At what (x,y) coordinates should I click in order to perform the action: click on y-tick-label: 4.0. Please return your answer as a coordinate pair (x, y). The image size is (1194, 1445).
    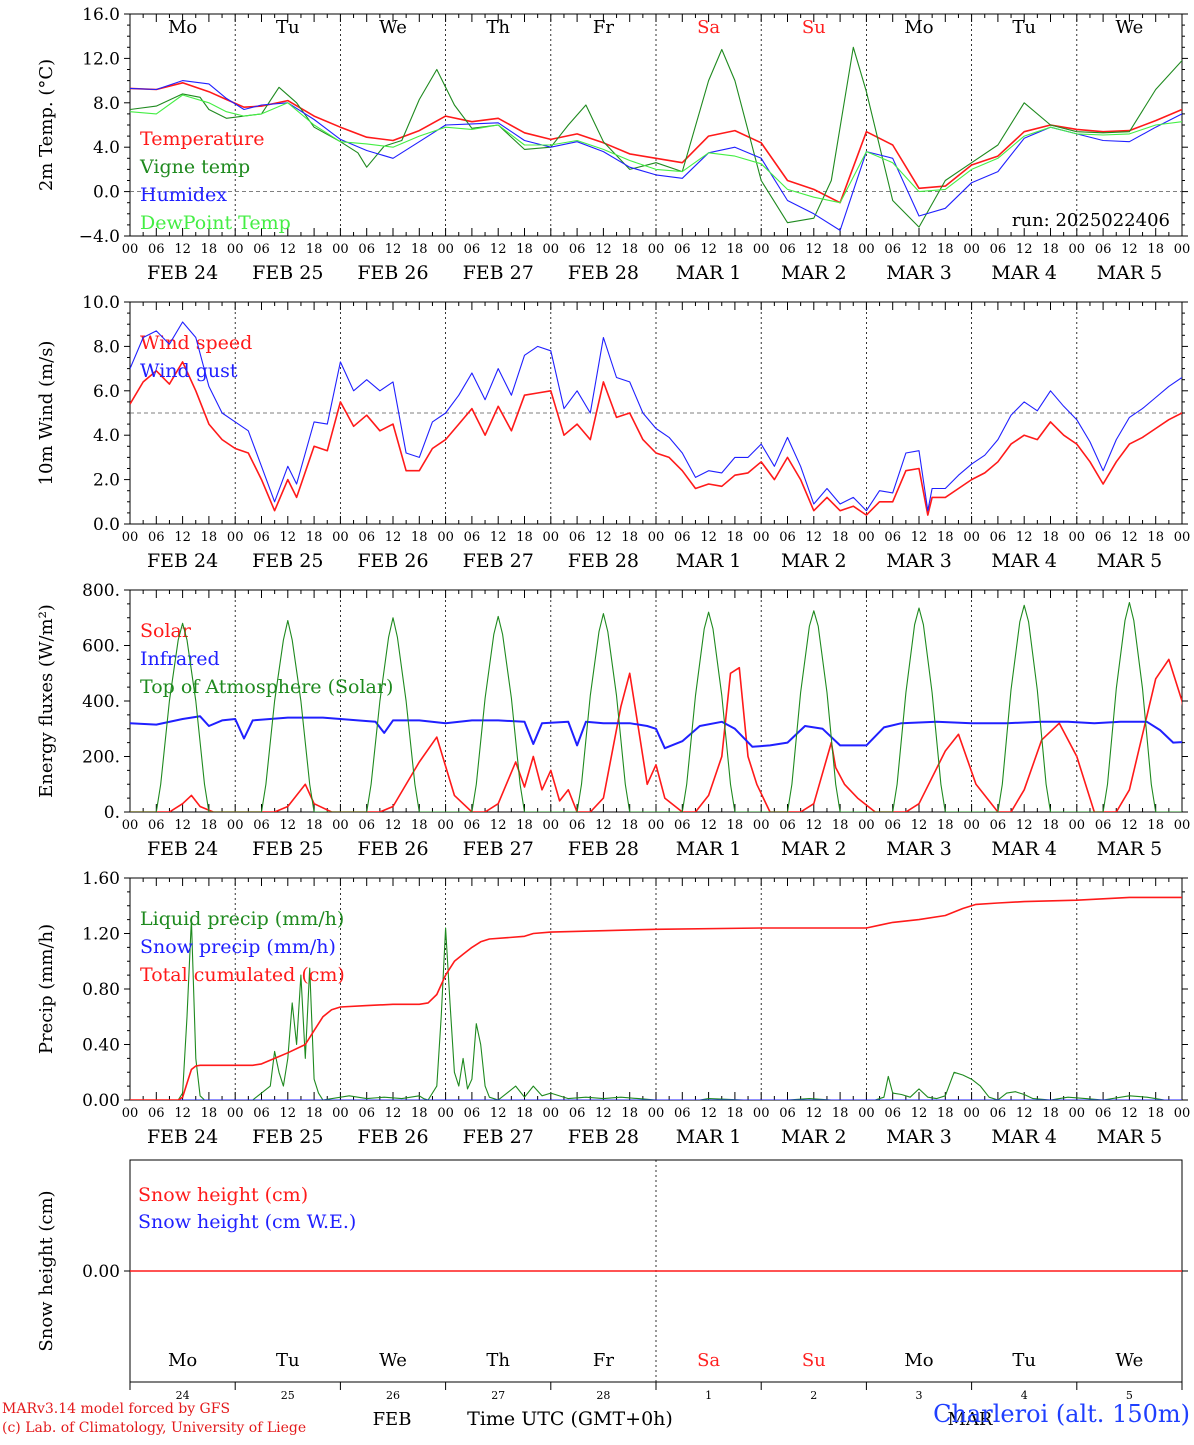
    Looking at the image, I should click on (106, 148).